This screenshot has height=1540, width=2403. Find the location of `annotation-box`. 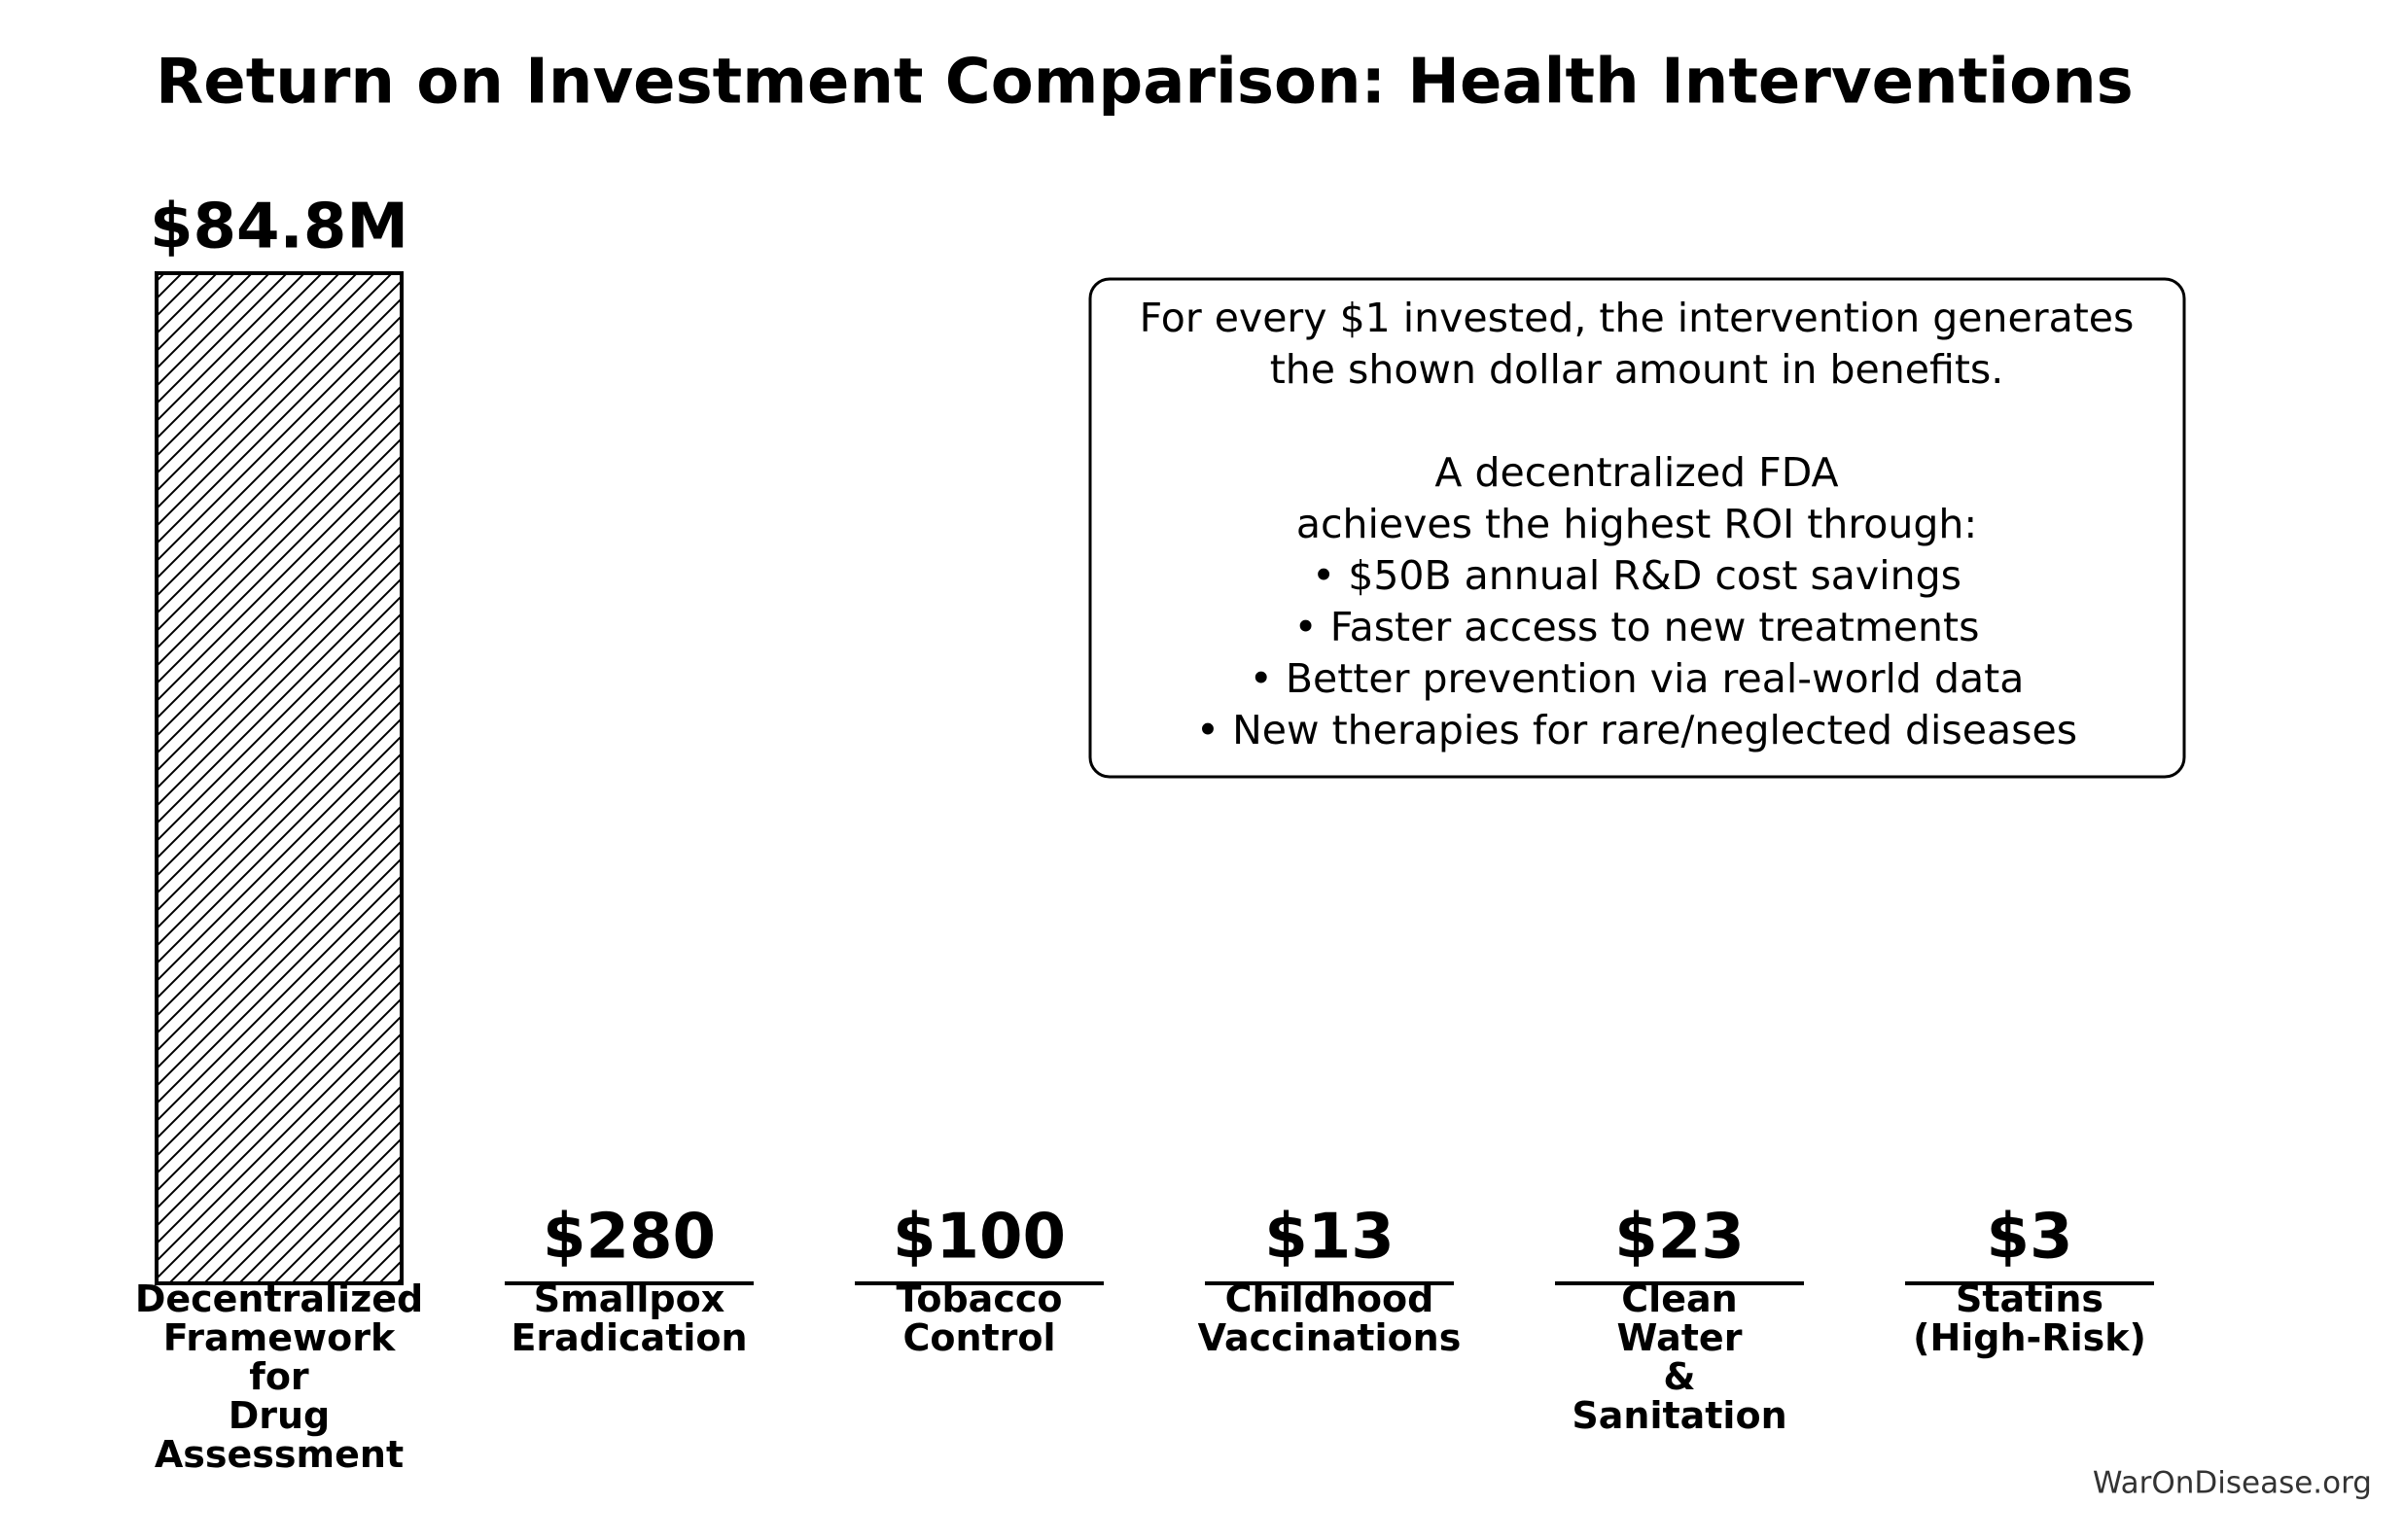

annotation-box is located at coordinates (1637, 528).